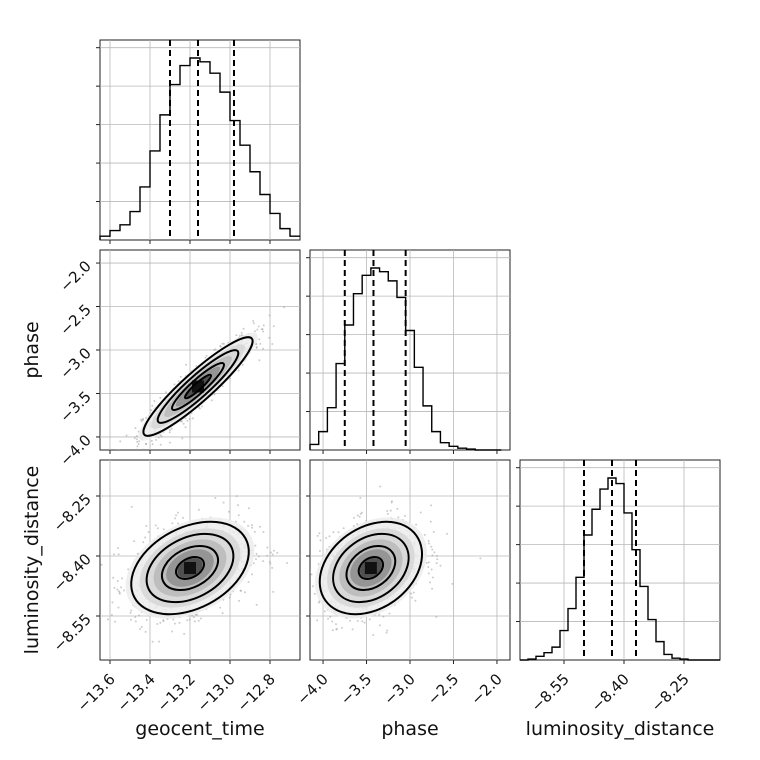 Image resolution: width=760 pixels, height=760 pixels. Describe the element at coordinates (198, 561) in the screenshot. I see `joint-panel-geocent_time-luminosity_distance` at that location.